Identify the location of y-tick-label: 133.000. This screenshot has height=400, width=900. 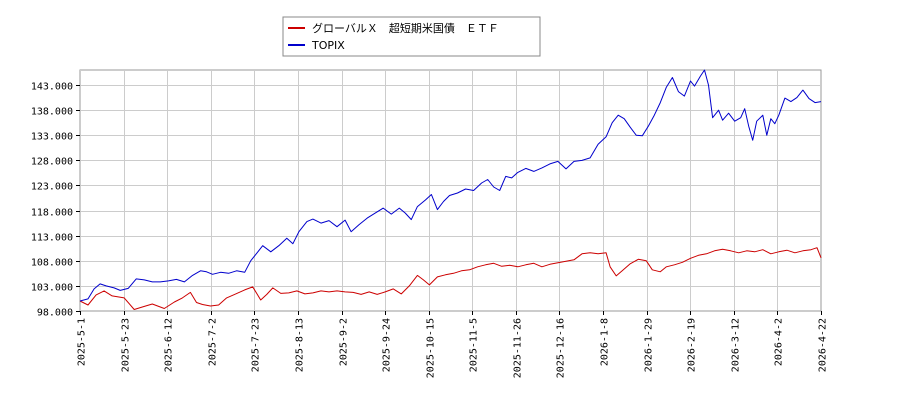
(52, 137).